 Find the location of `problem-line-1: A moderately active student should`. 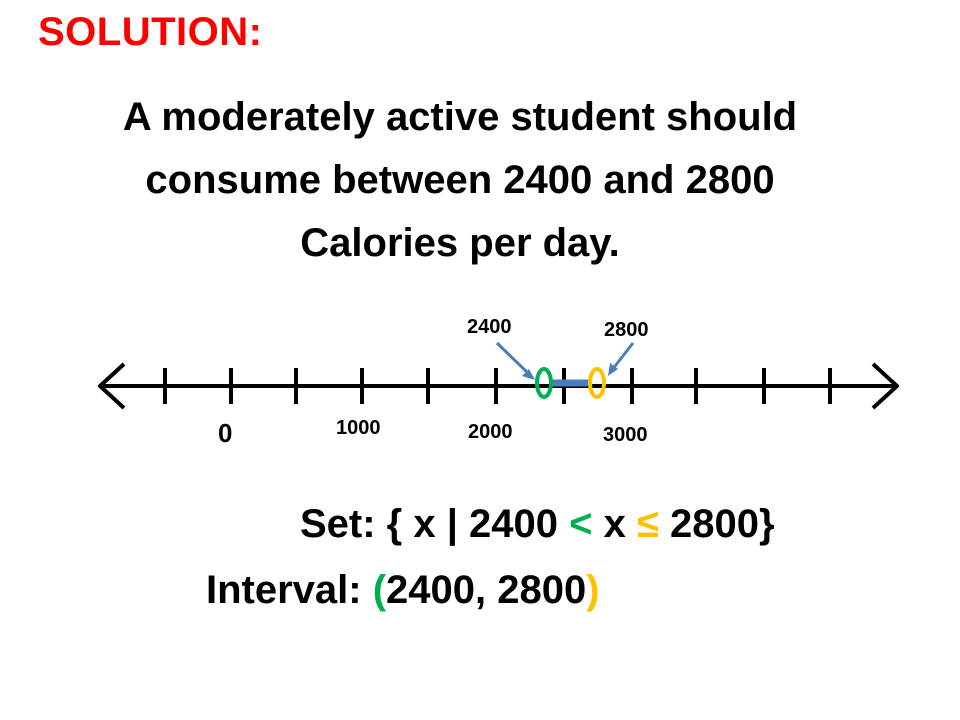

problem-line-1: A moderately active student should is located at coordinates (460, 117).